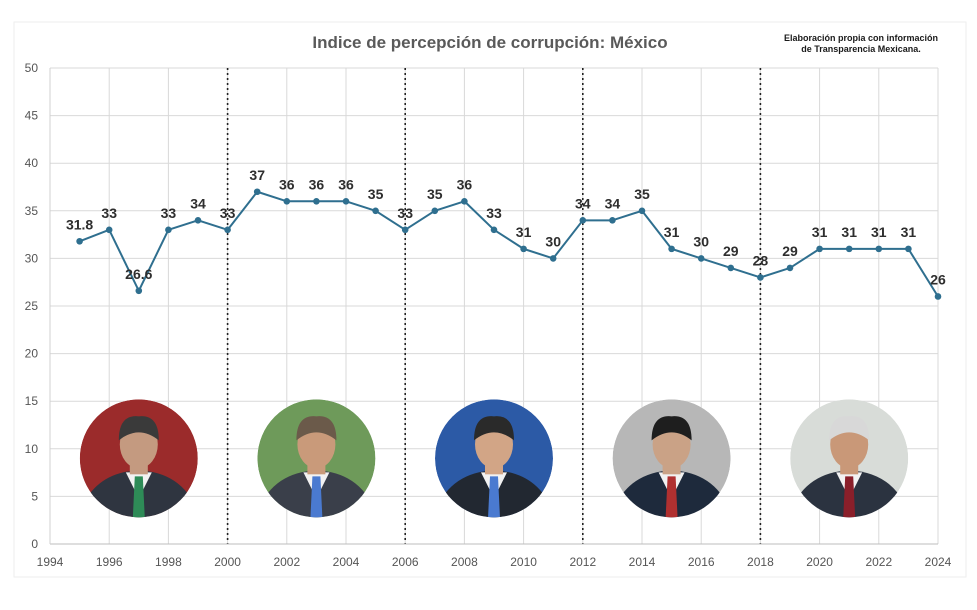 The height and width of the screenshot is (610, 977). Describe the element at coordinates (701, 562) in the screenshot. I see `x-tick-label: 2016` at that location.